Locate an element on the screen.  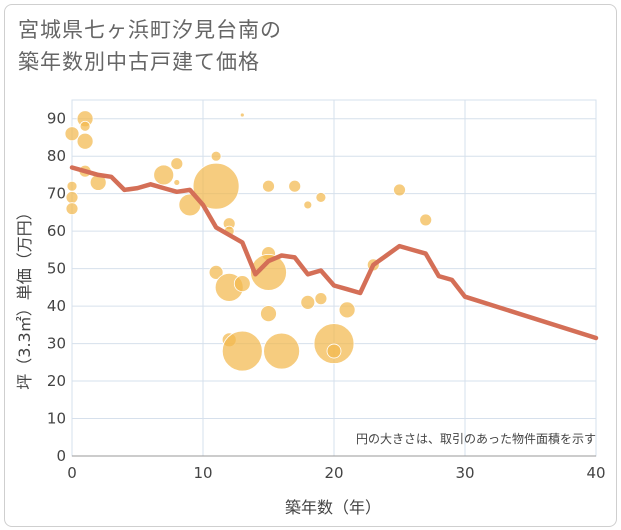
y-tick-label: 20 is located at coordinates (56, 381).